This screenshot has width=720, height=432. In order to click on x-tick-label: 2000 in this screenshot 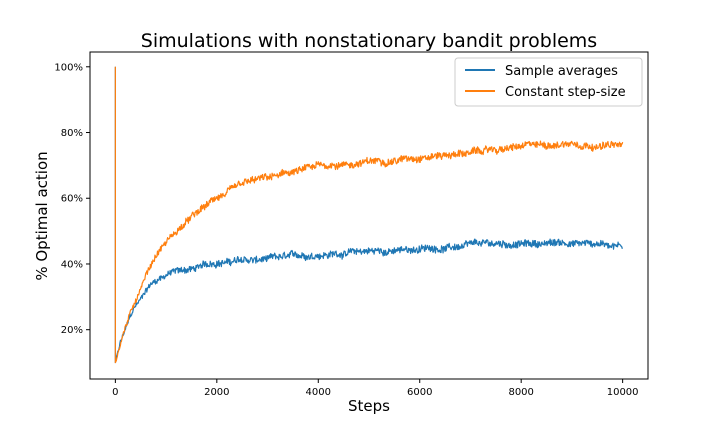, I will do `click(216, 392)`.